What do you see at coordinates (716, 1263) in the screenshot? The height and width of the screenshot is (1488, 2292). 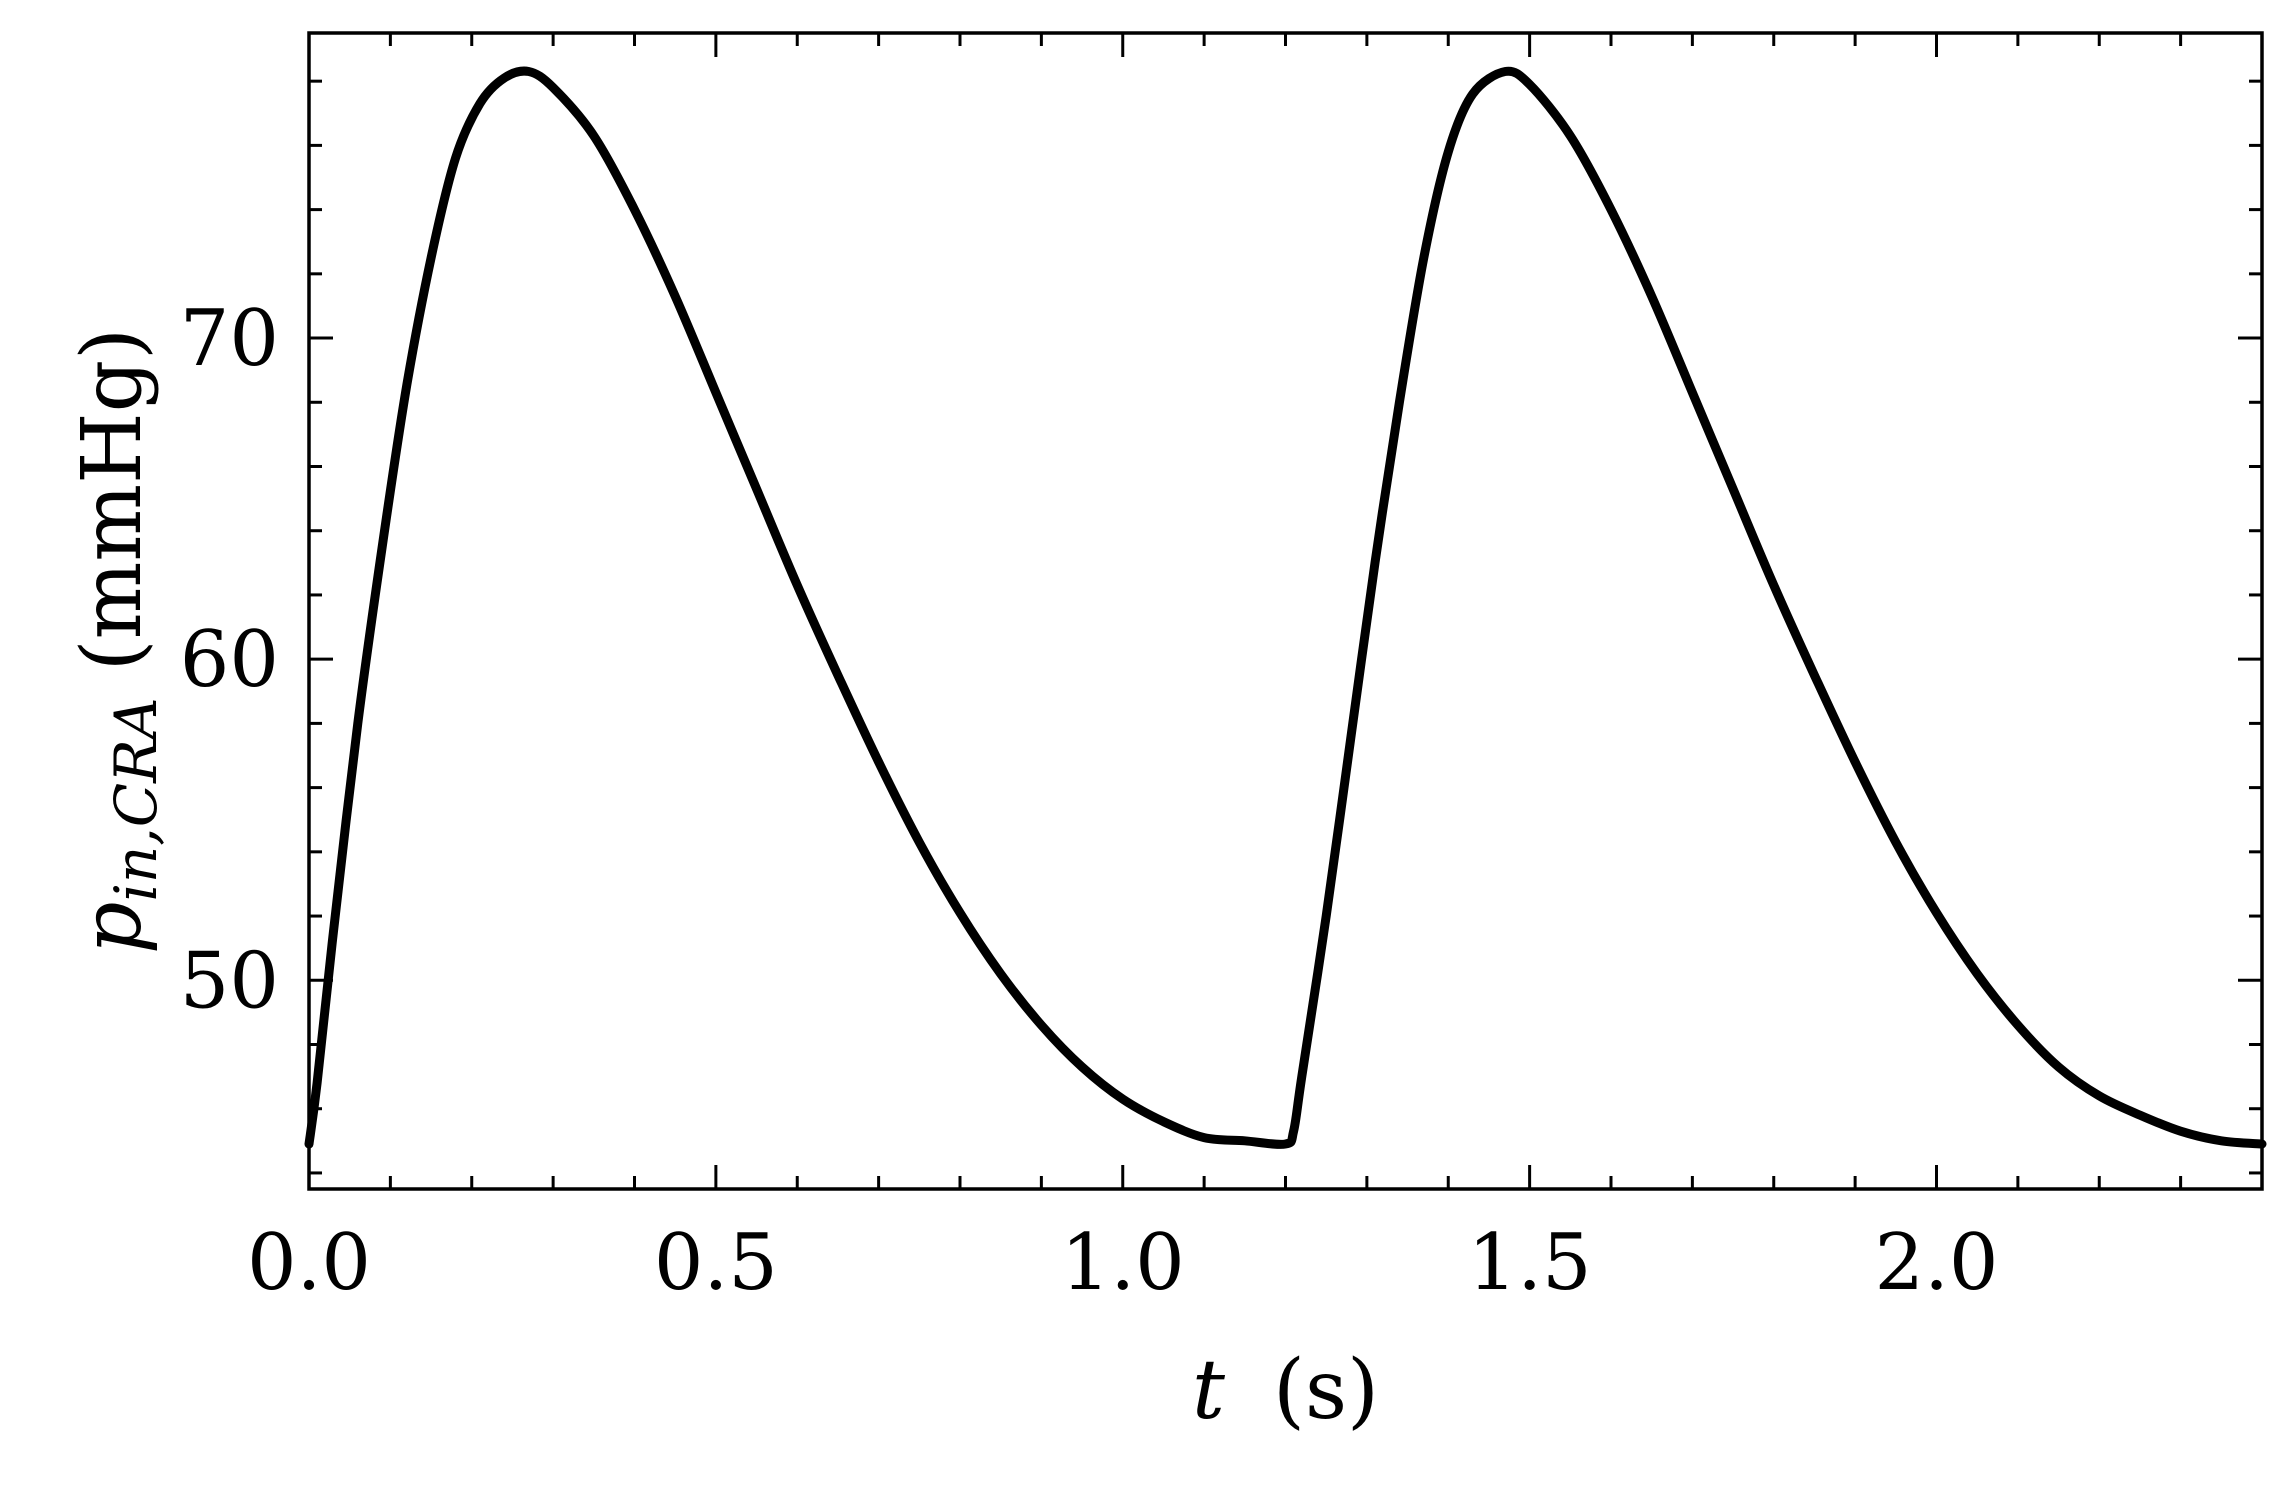 I see `x-tick-label: 0.5` at bounding box center [716, 1263].